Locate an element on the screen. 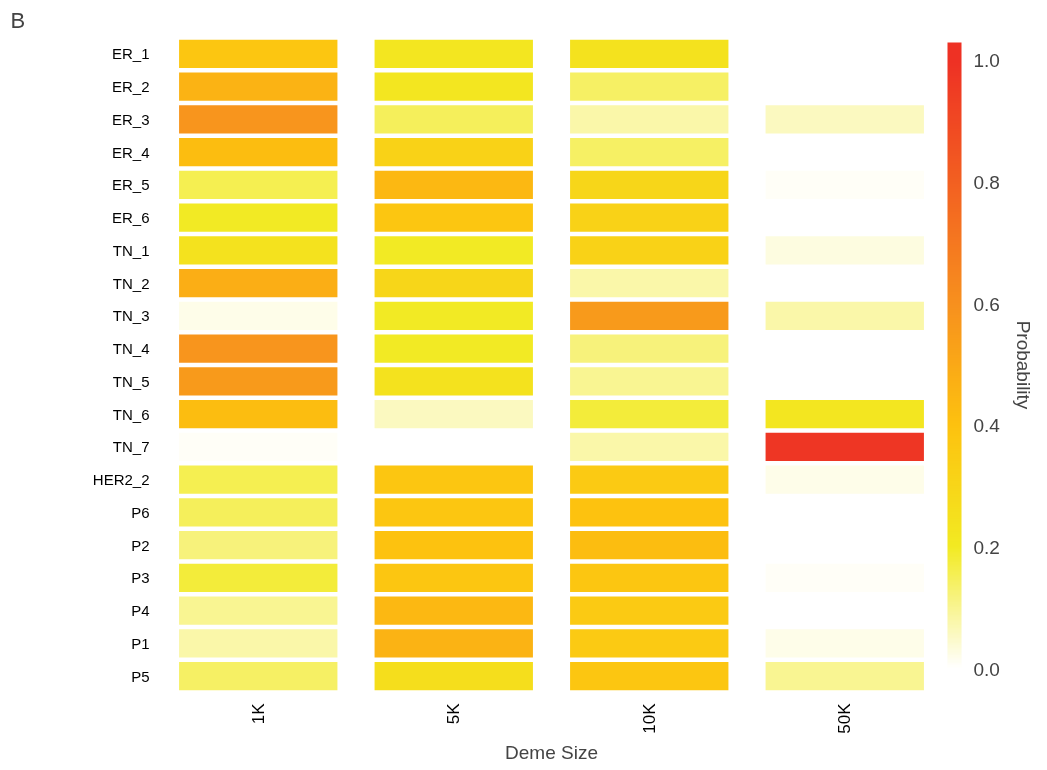 The height and width of the screenshot is (770, 1047). color-bar-label: 0.4 is located at coordinates (987, 426).